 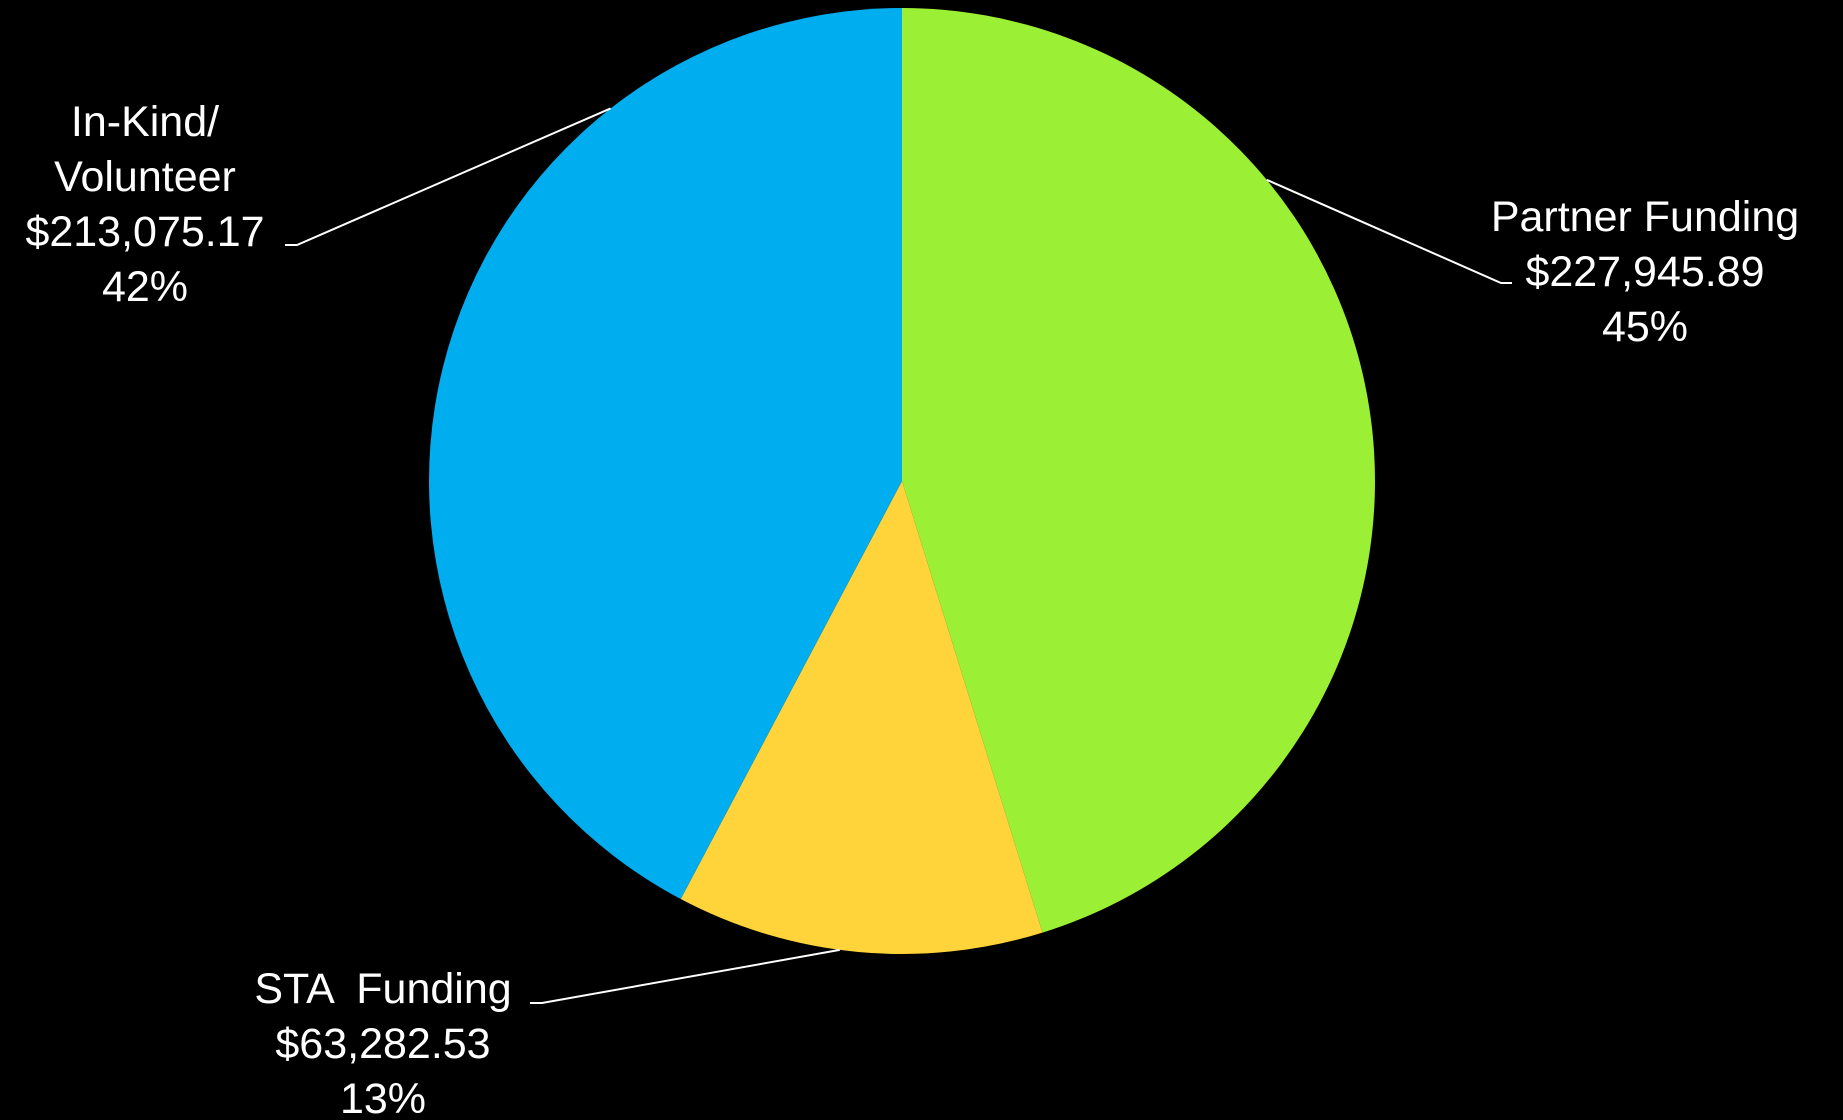 I want to click on leader-line-in-kind-volunteer, so click(x=448, y=176).